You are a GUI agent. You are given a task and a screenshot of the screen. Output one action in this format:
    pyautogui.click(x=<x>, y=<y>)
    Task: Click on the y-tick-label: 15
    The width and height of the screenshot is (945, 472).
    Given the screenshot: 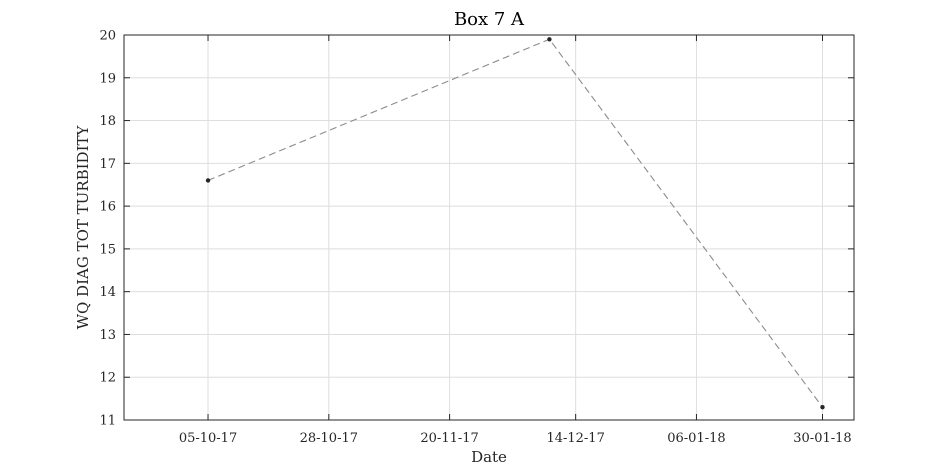 What is the action you would take?
    pyautogui.click(x=107, y=249)
    